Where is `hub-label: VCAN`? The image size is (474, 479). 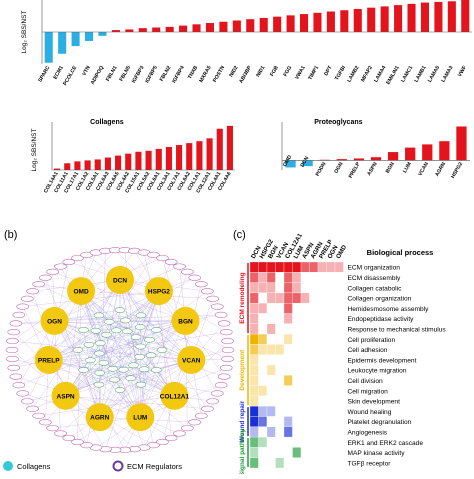 hub-label: VCAN is located at coordinates (191, 360).